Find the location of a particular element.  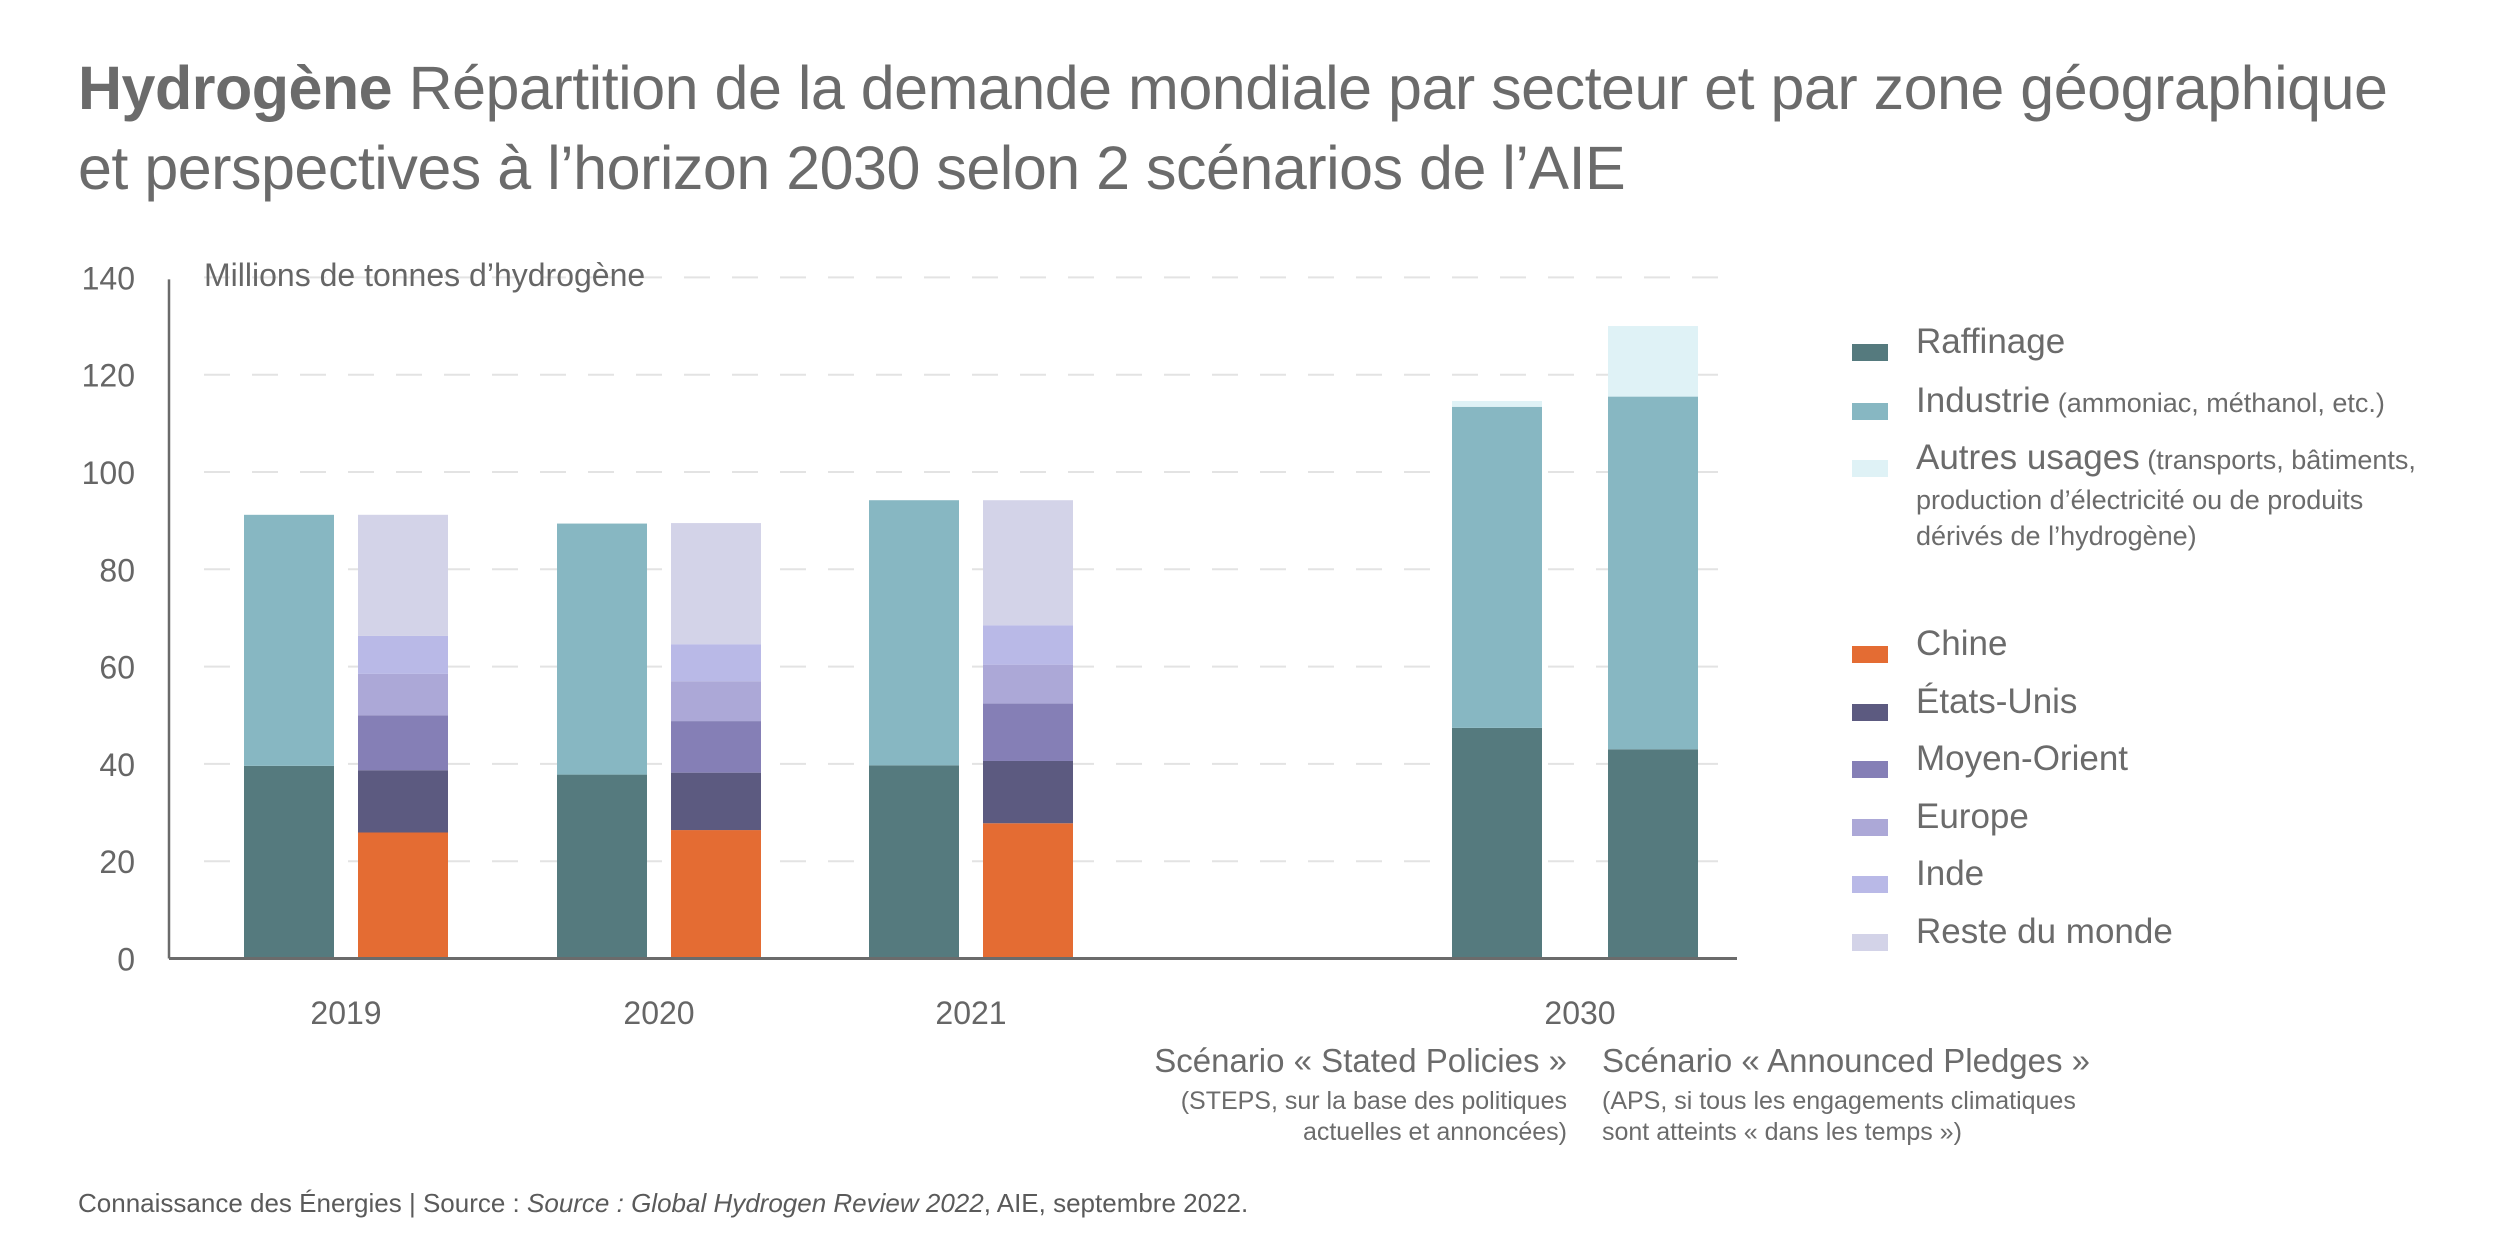

y-tick-label: 0 is located at coordinates (126, 960).